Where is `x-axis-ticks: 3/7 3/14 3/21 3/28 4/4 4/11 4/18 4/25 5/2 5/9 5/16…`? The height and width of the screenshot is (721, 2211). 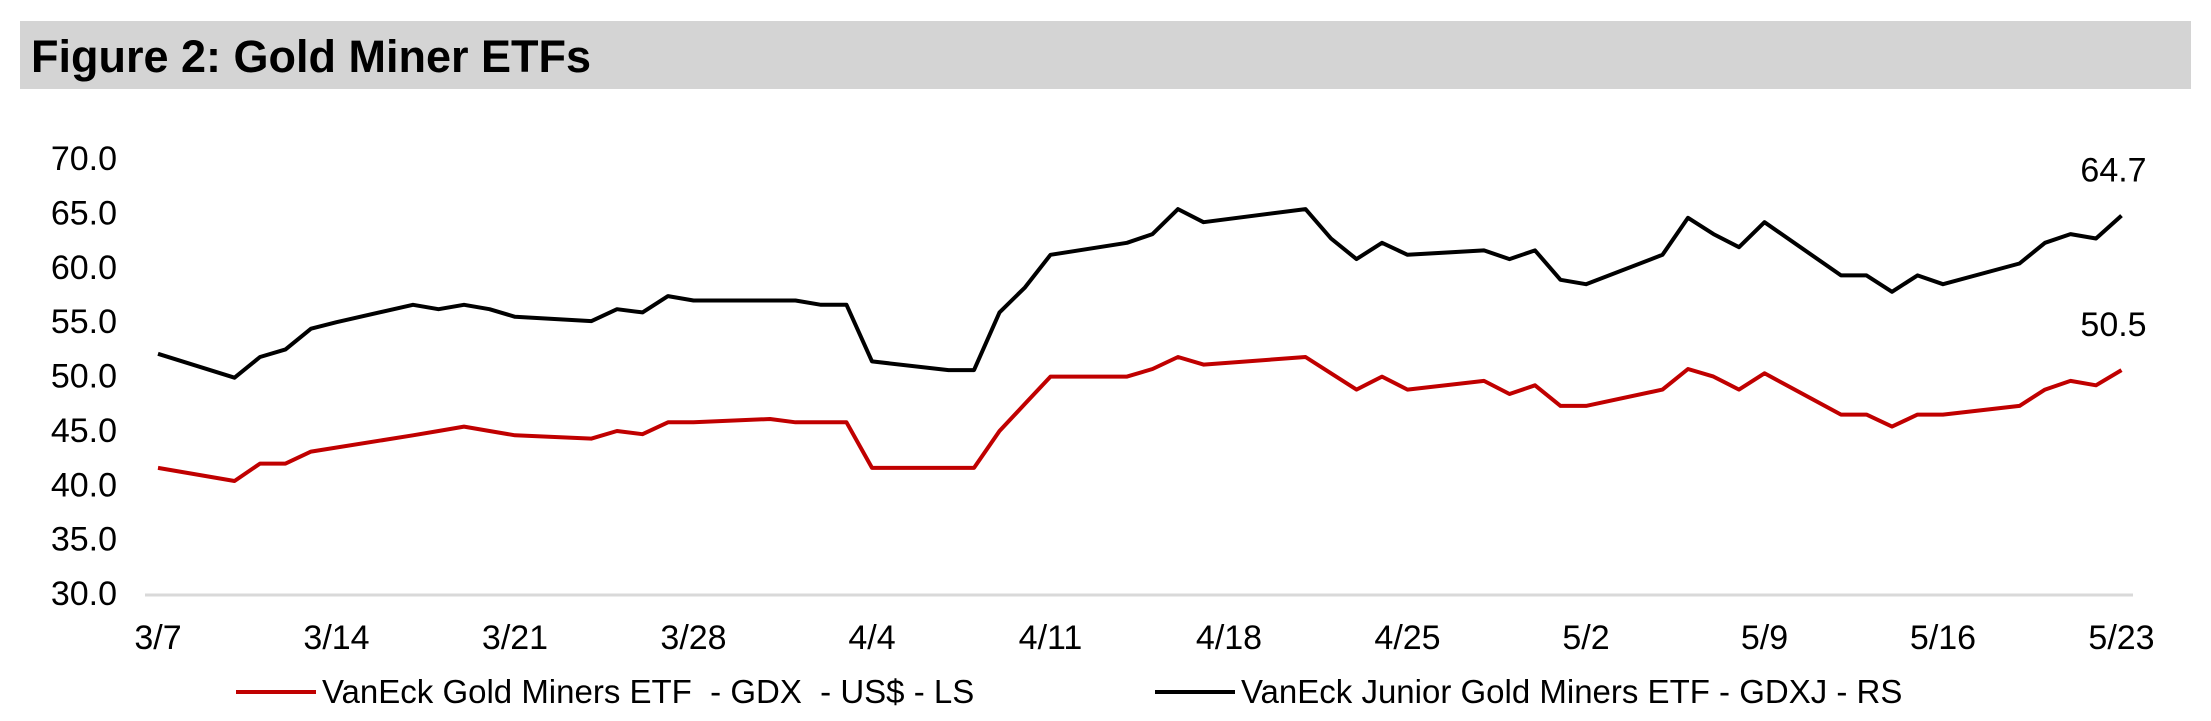
x-axis-ticks: 3/7 3/14 3/21 3/28 4/4 4/11 4/18 4/25 5/2 5/9 5/16… is located at coordinates (1144, 638).